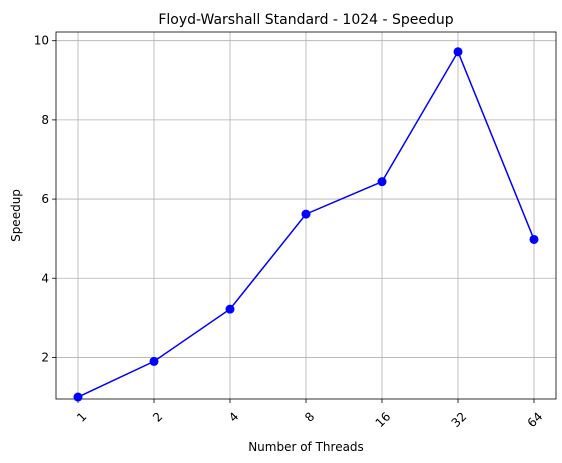  Describe the element at coordinates (45, 357) in the screenshot. I see `y-tick-label: 2` at that location.